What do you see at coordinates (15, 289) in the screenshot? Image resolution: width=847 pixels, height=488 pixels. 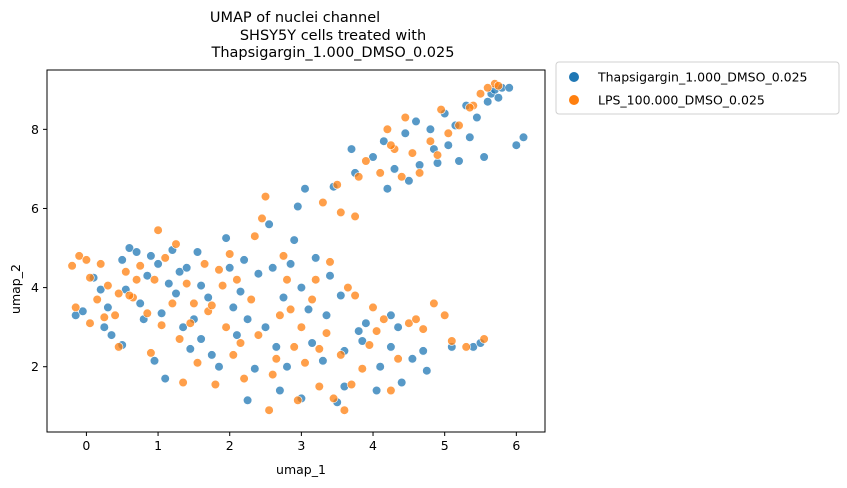 I see `y-axis-label: umap_2` at bounding box center [15, 289].